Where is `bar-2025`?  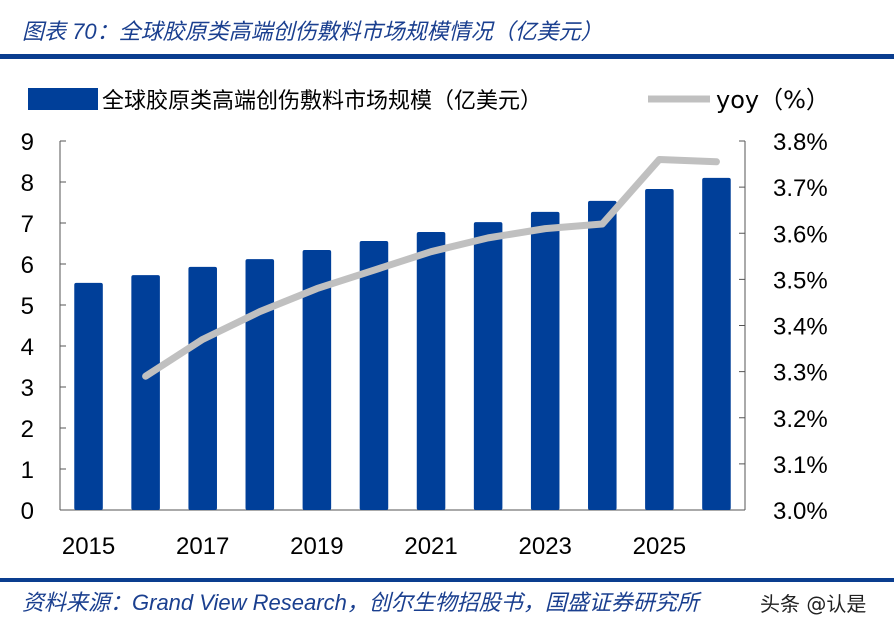 bar-2025 is located at coordinates (659, 349).